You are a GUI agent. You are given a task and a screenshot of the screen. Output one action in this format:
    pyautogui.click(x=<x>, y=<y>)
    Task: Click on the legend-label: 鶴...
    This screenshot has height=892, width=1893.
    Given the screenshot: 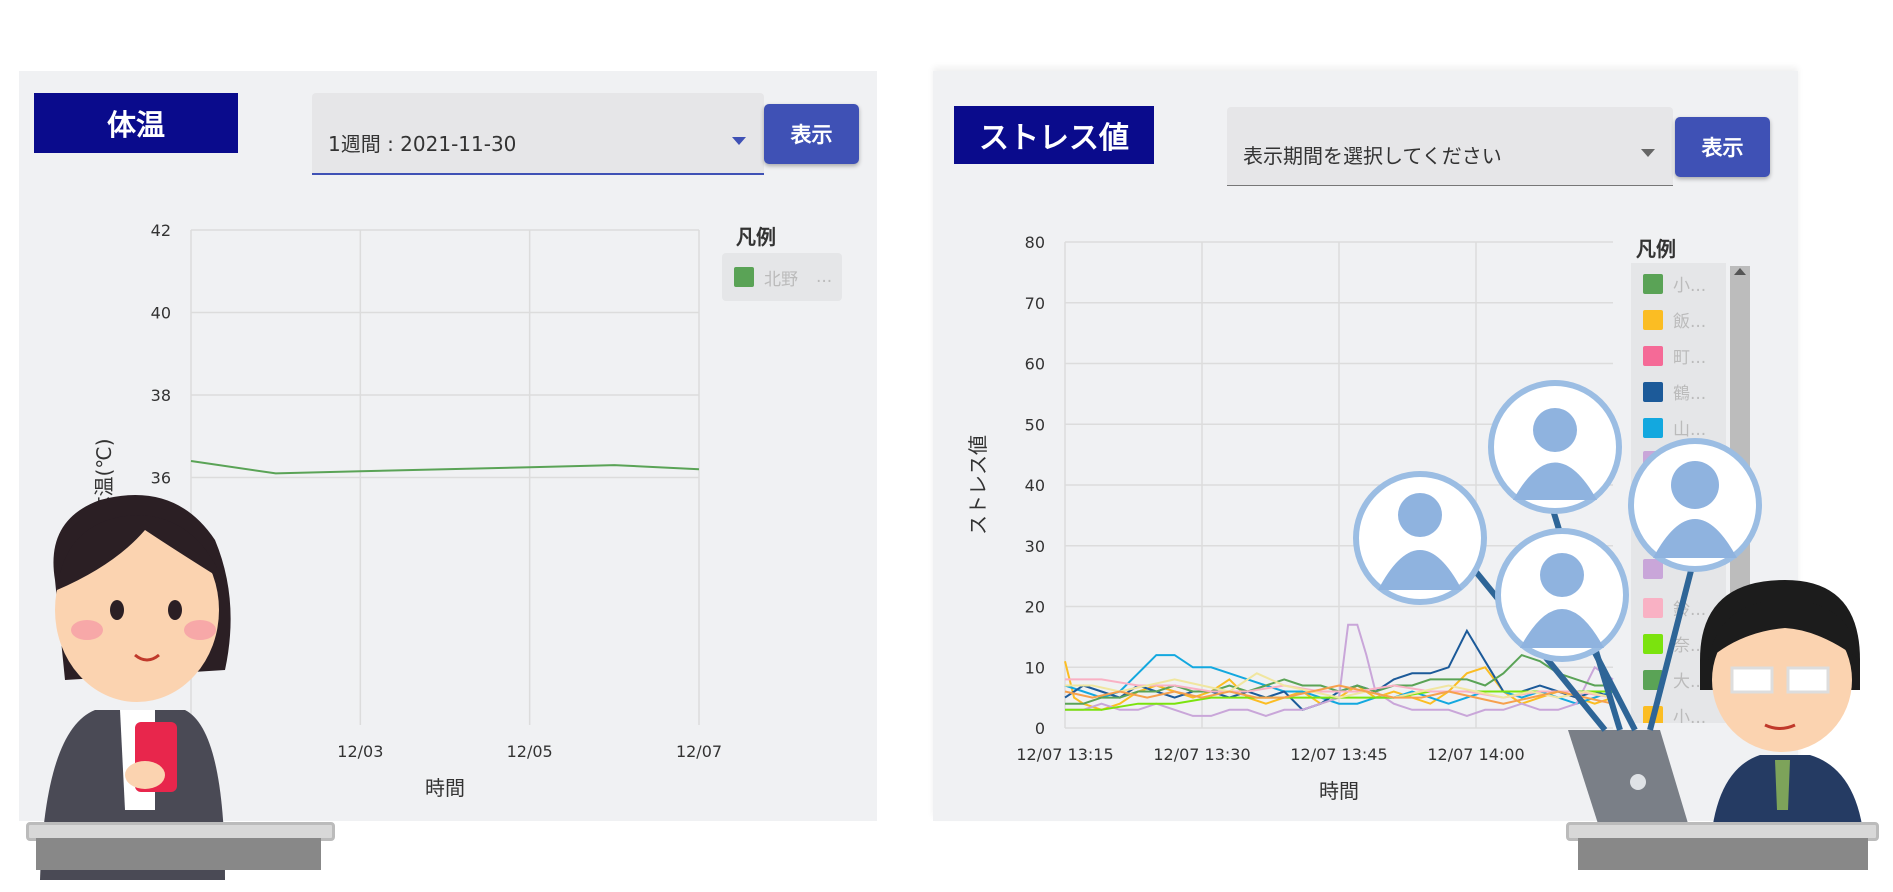 What is the action you would take?
    pyautogui.click(x=1690, y=394)
    